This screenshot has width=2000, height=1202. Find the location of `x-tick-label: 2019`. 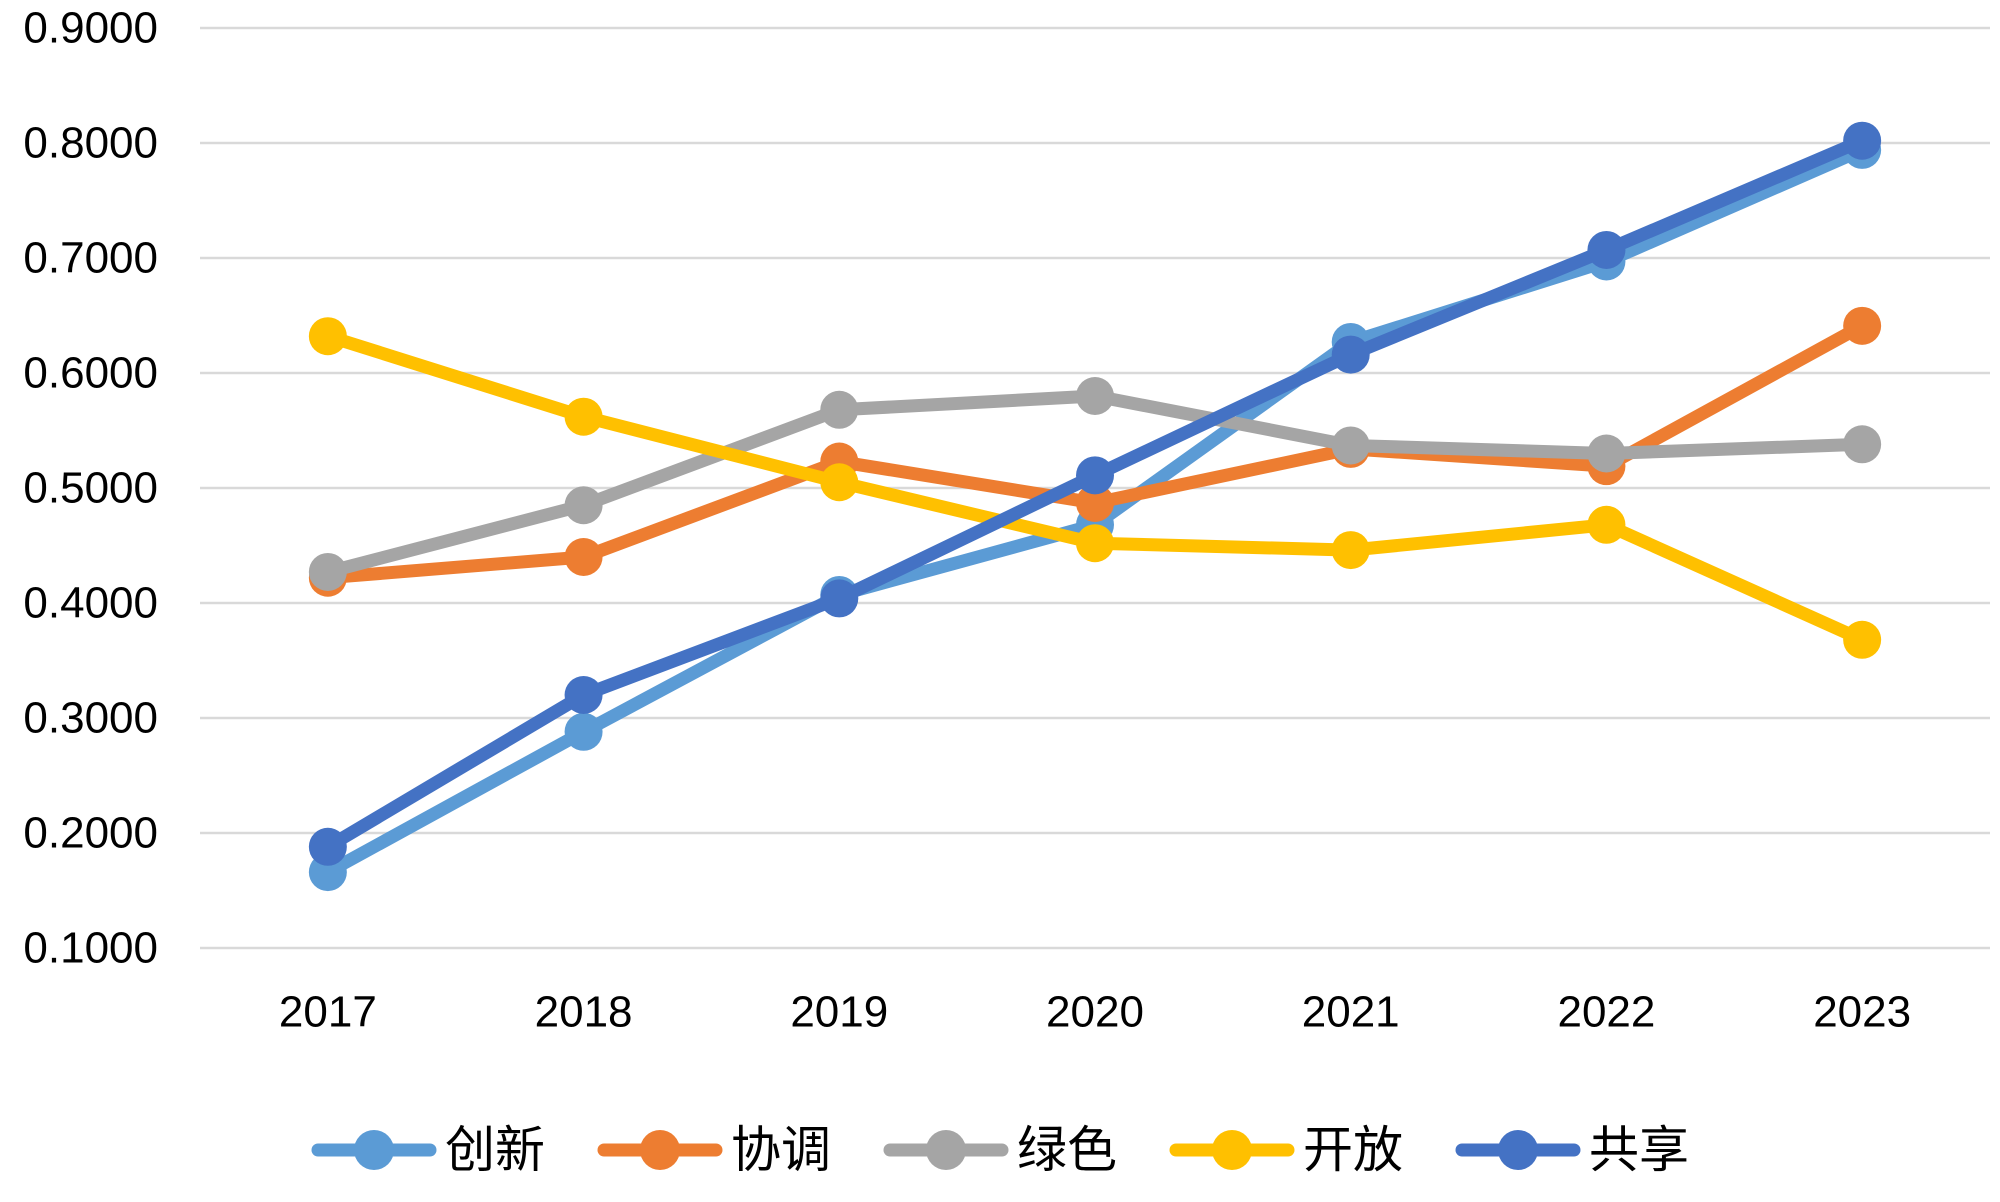

x-tick-label: 2019 is located at coordinates (839, 1012).